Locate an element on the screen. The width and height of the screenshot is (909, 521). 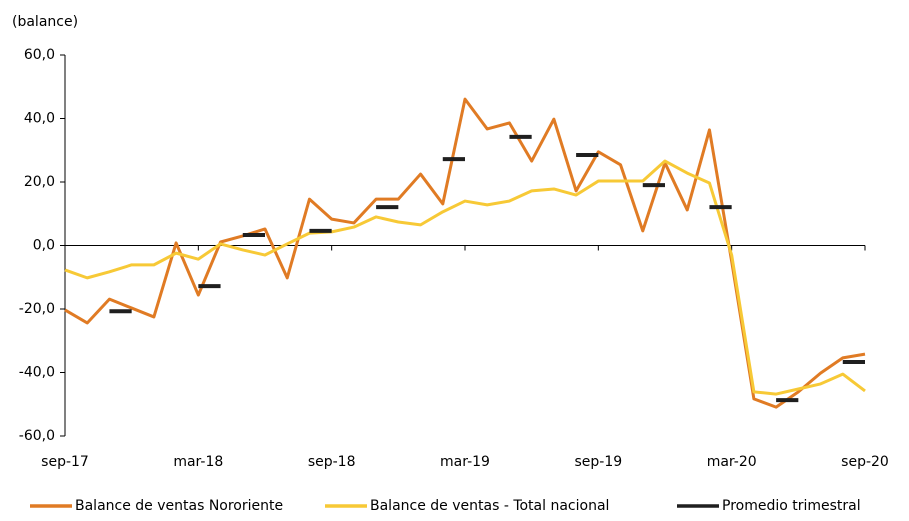
x-tick-label: mar-18 is located at coordinates (198, 462).